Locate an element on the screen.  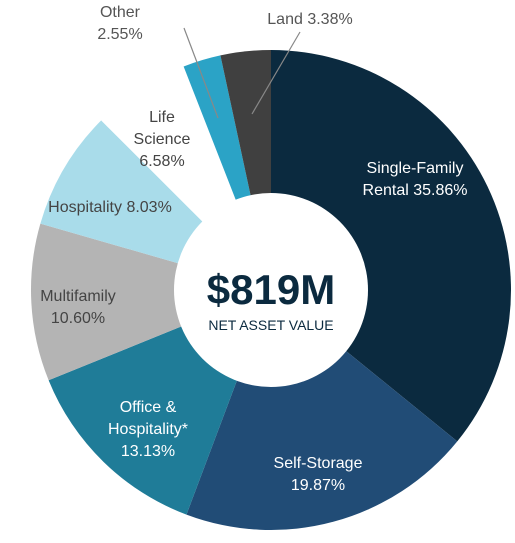
donut-hole is located at coordinates (271, 290).